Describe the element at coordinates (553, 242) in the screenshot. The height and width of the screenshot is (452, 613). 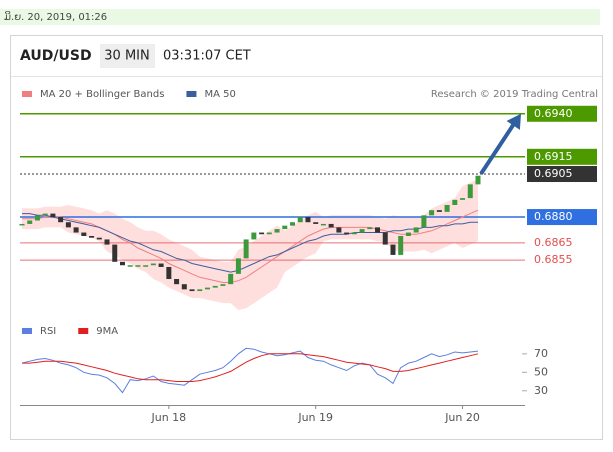
I see `level-label: 0.6865` at that location.